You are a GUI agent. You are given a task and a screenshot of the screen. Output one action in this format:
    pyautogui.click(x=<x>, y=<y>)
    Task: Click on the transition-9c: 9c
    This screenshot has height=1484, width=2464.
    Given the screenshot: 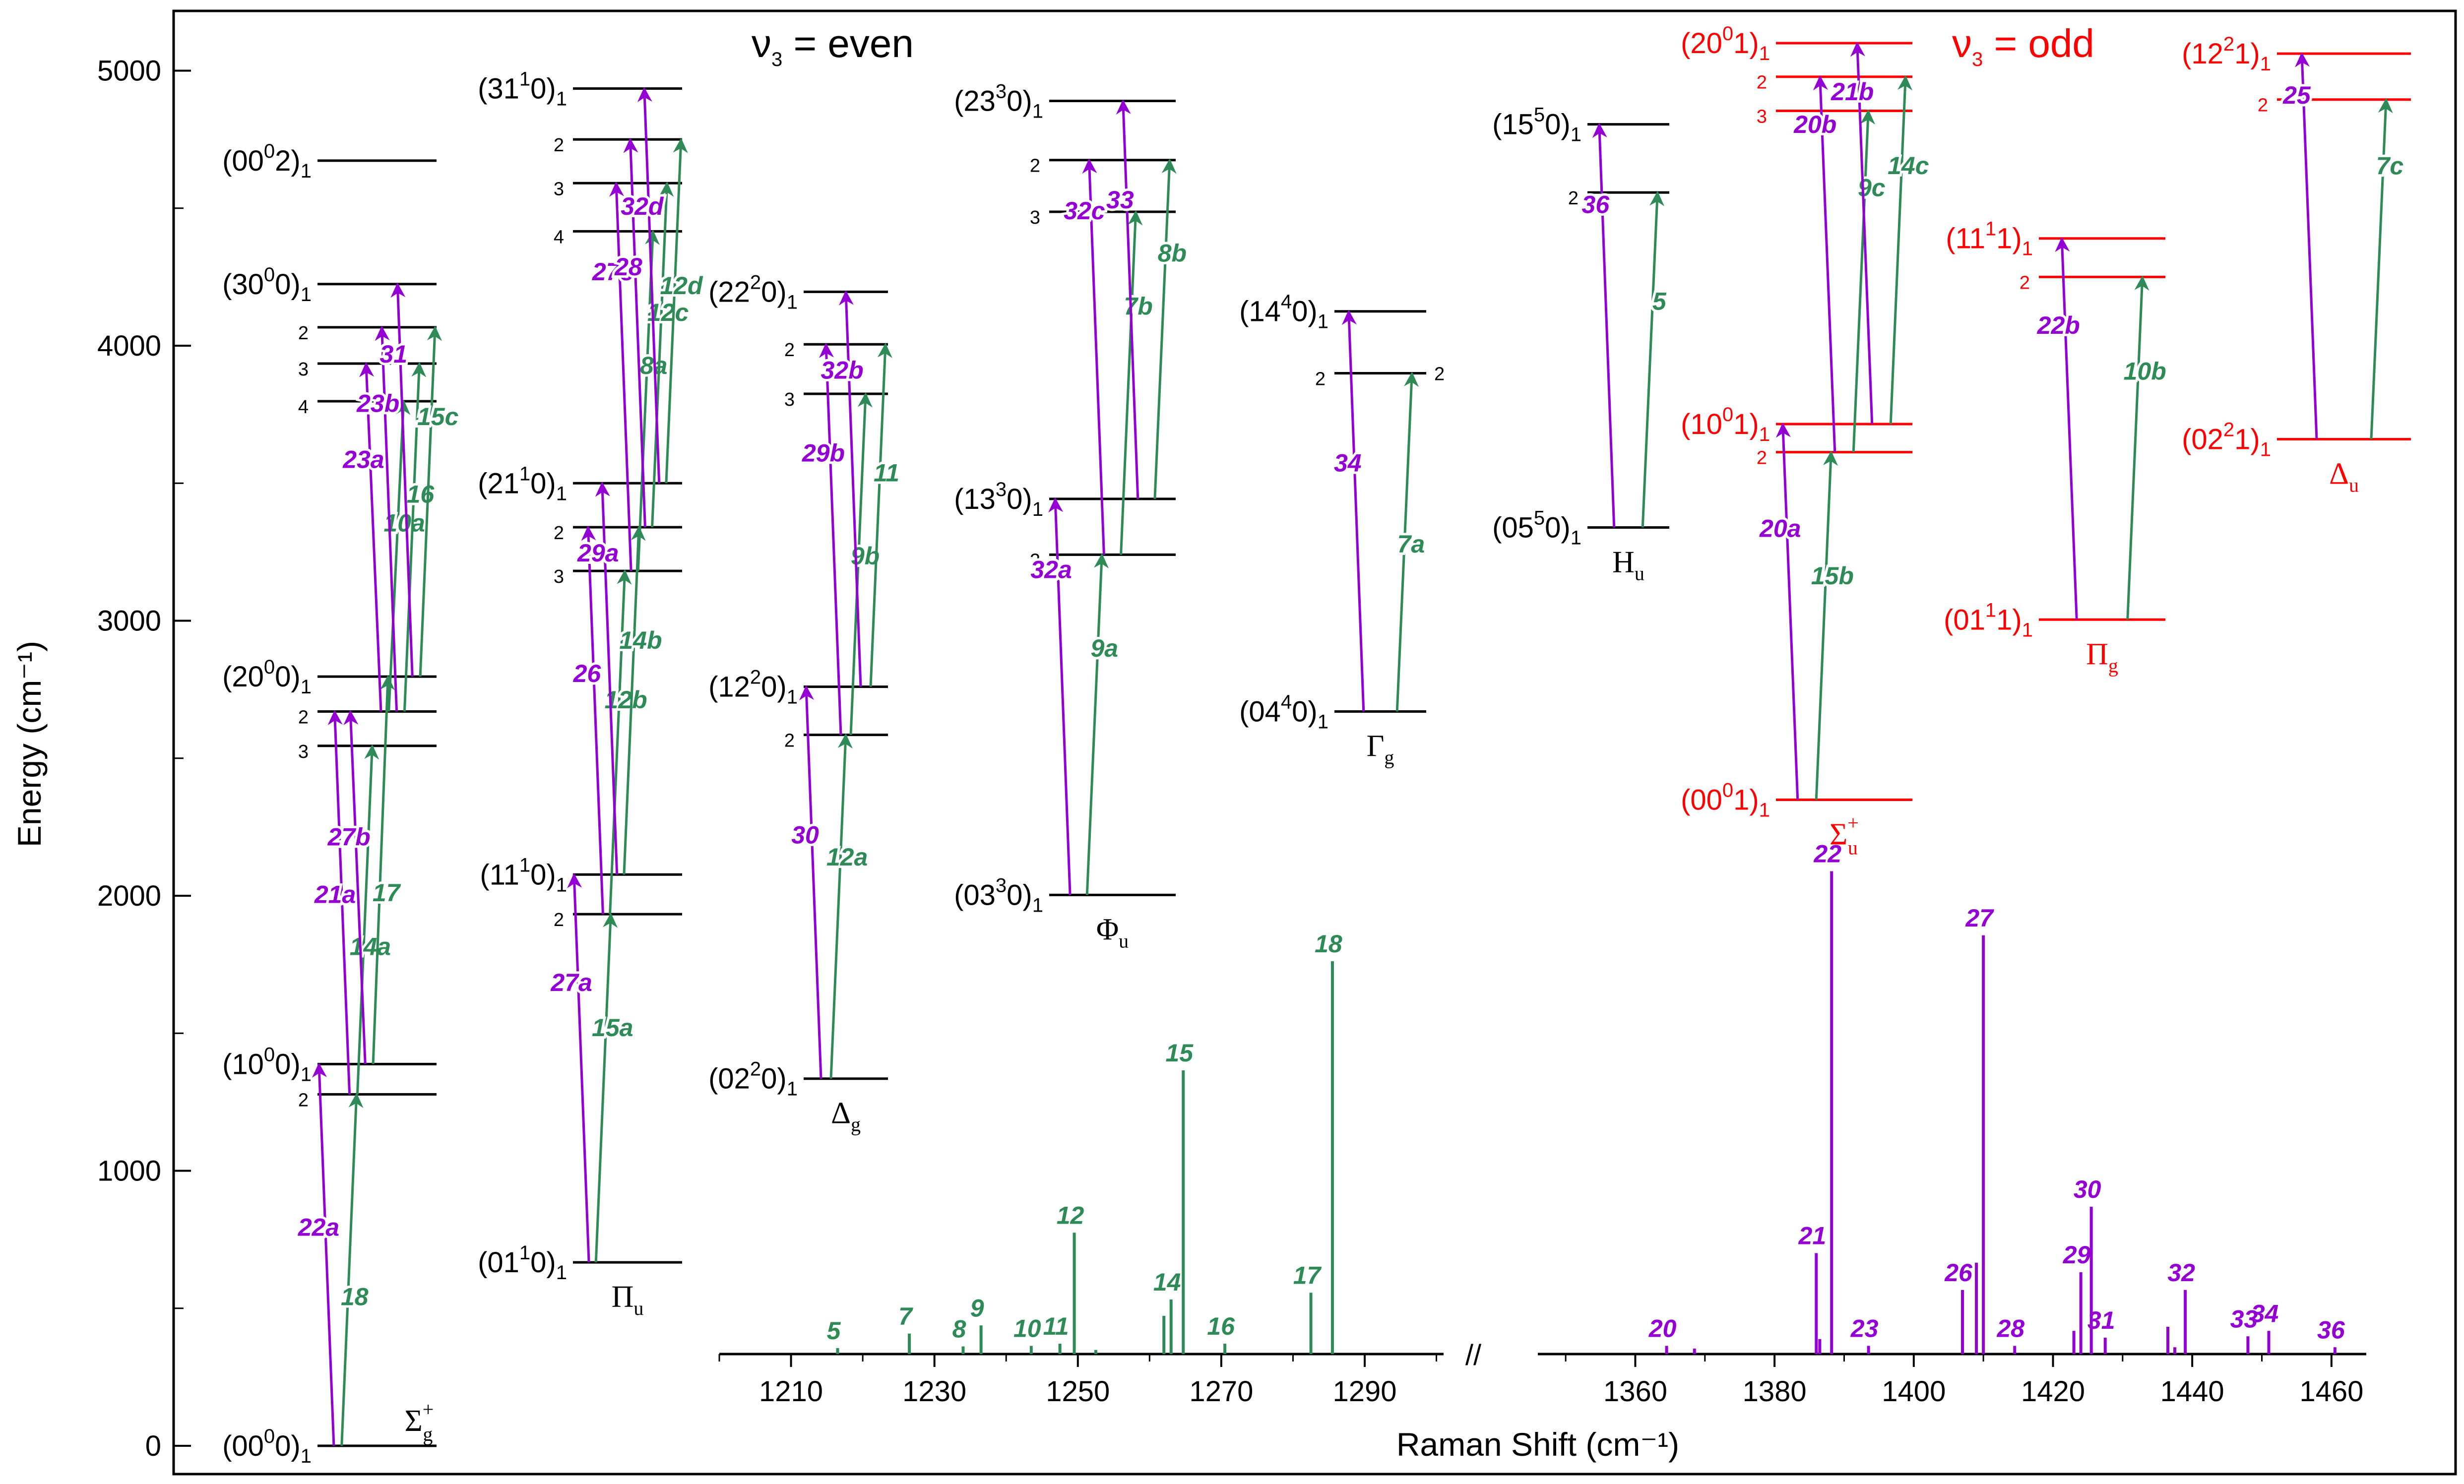 What is the action you would take?
    pyautogui.click(x=1870, y=280)
    